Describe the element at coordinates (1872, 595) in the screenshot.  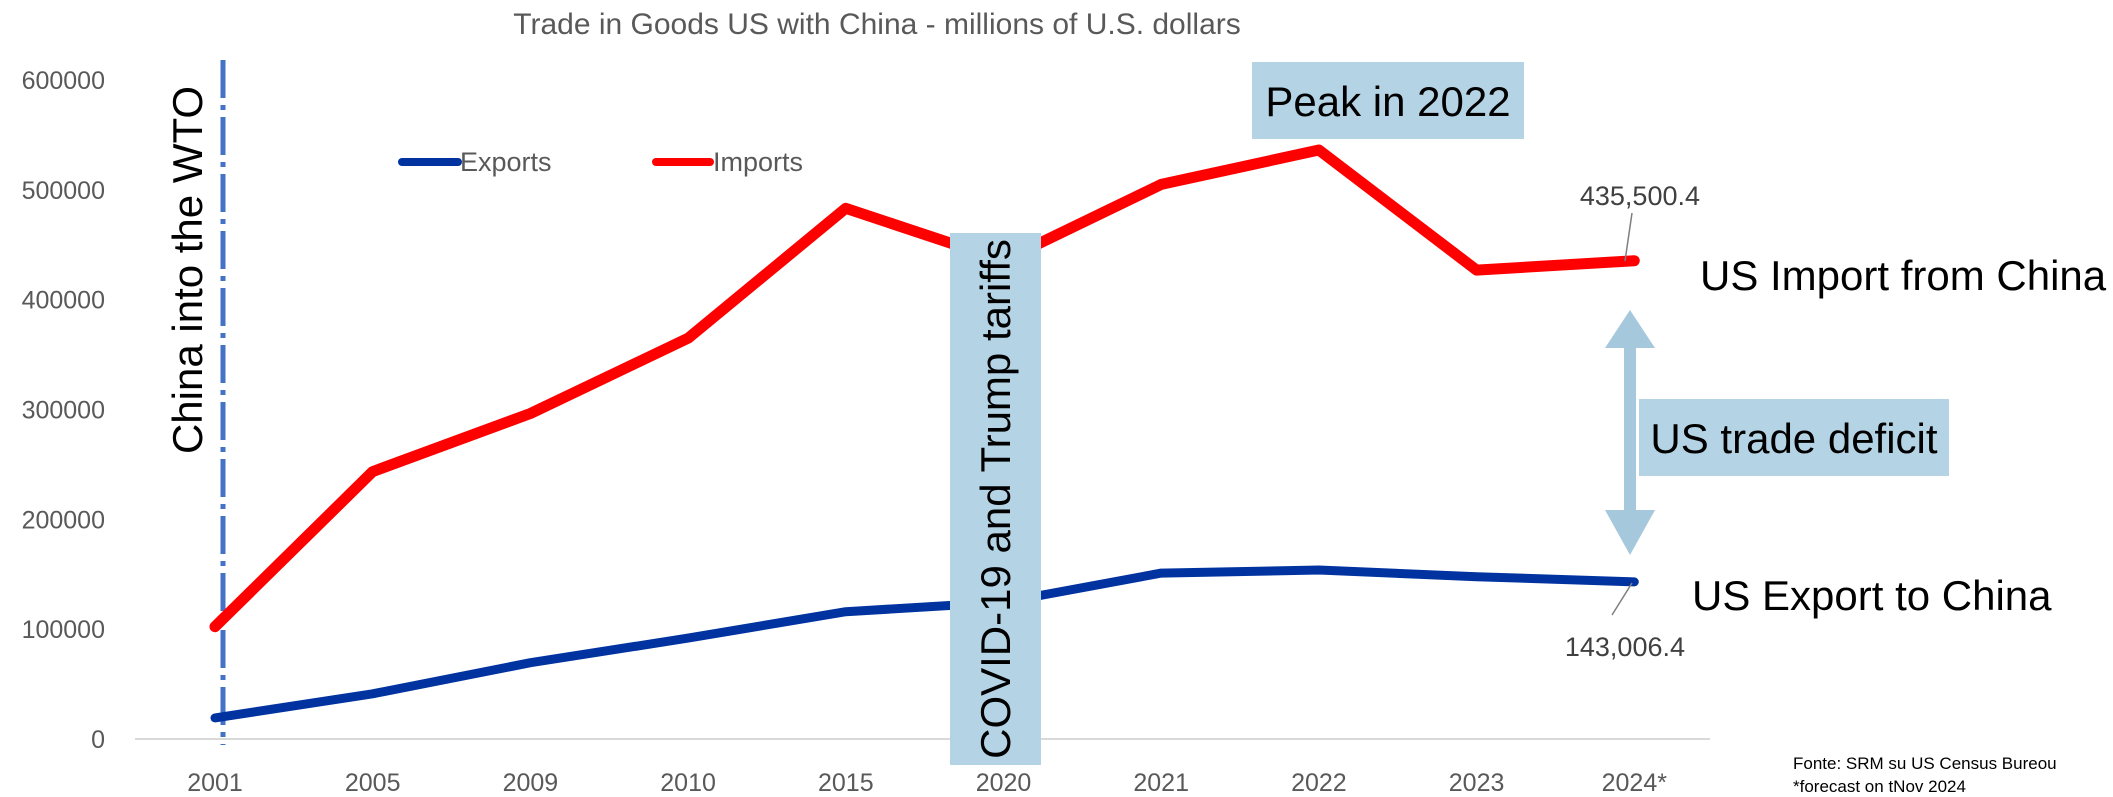
I see `export-side-label: US Export to China` at that location.